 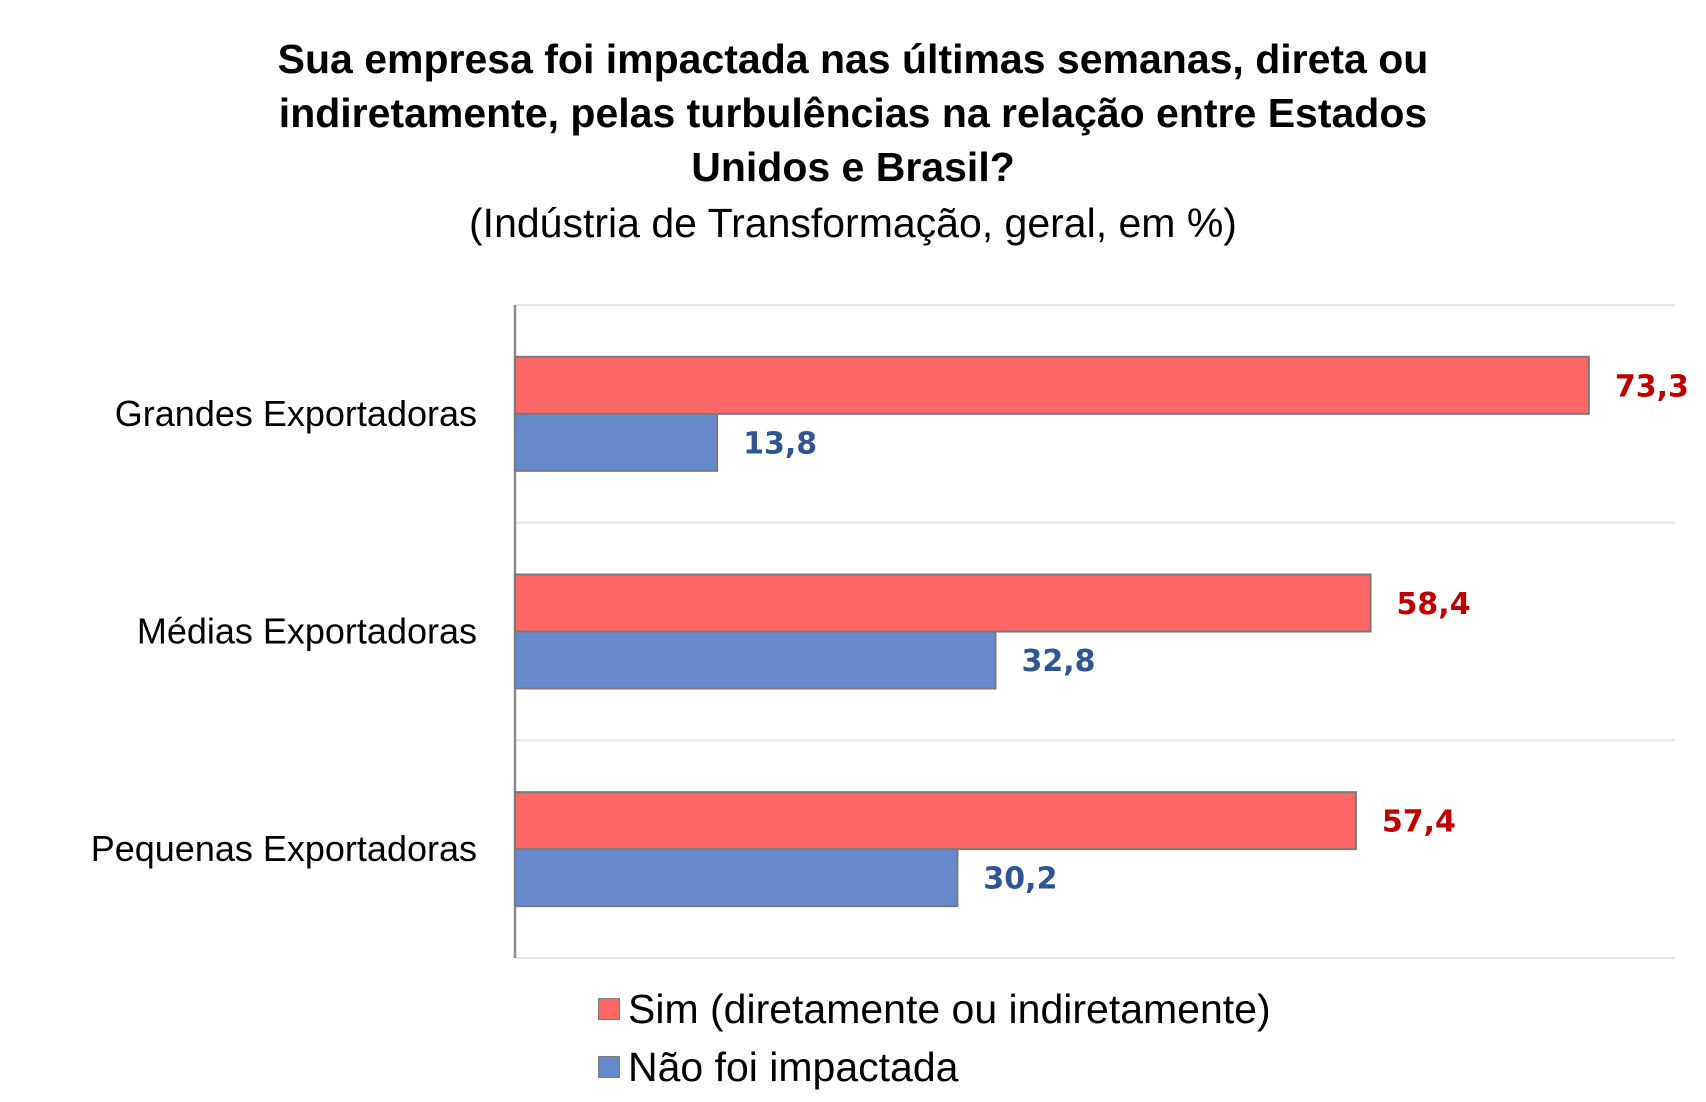 What do you see at coordinates (949, 1008) in the screenshot?
I see `legend-label-sim: Sim (diretamente ou indiretamente)` at bounding box center [949, 1008].